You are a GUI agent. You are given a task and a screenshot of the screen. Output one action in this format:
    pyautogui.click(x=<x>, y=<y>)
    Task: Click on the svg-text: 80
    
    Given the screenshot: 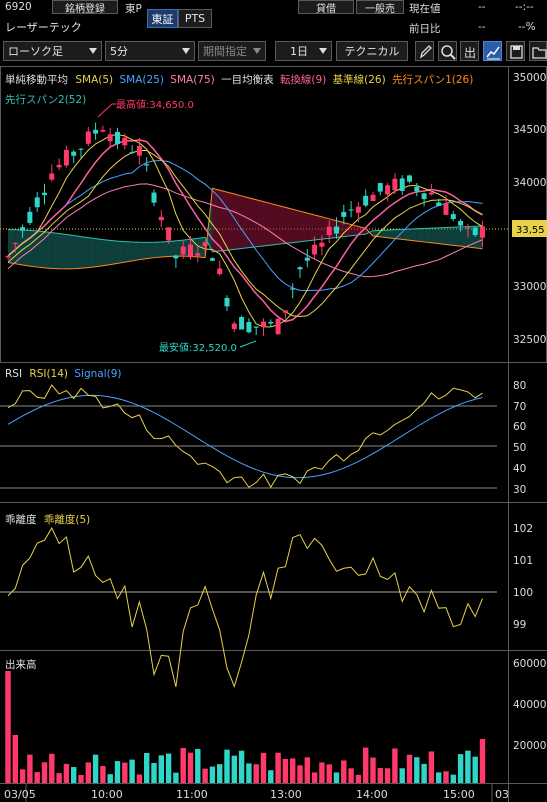 What is the action you would take?
    pyautogui.click(x=519, y=386)
    